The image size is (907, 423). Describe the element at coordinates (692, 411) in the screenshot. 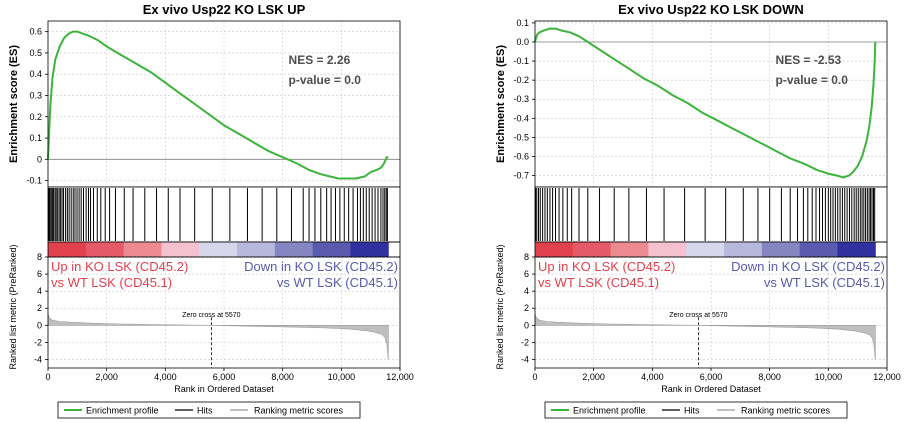

I see `legend-hits-label: Hits` at that location.